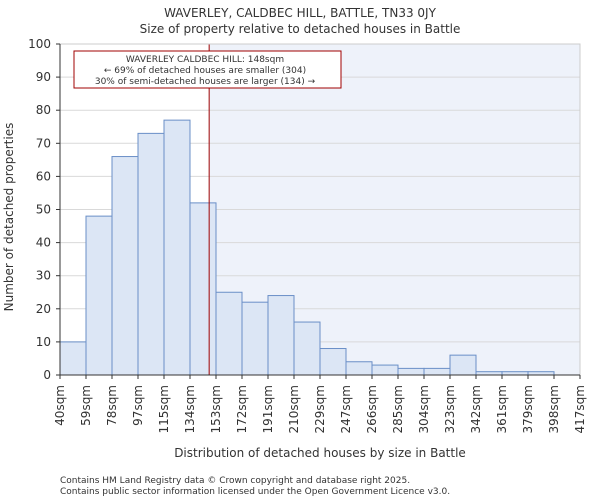 The image size is (600, 500). I want to click on y-tick-label: 10, so click(43, 342).